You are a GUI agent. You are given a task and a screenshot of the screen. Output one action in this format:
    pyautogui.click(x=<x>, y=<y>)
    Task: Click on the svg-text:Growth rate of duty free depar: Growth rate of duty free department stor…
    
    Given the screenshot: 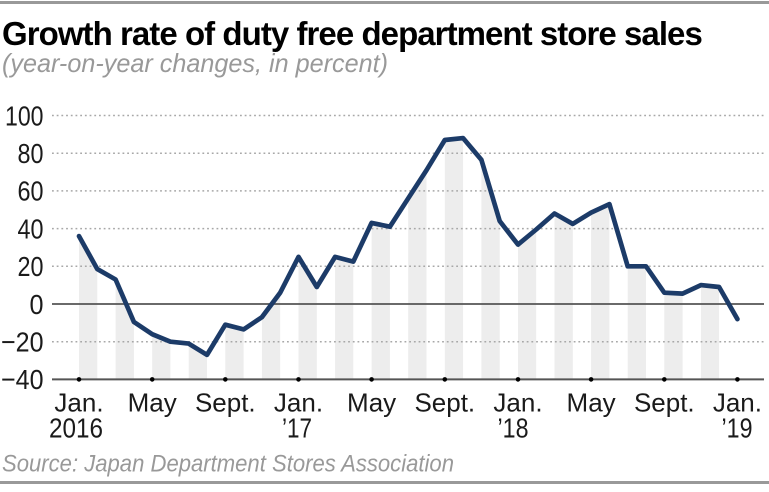 What is the action you would take?
    pyautogui.click(x=352, y=33)
    